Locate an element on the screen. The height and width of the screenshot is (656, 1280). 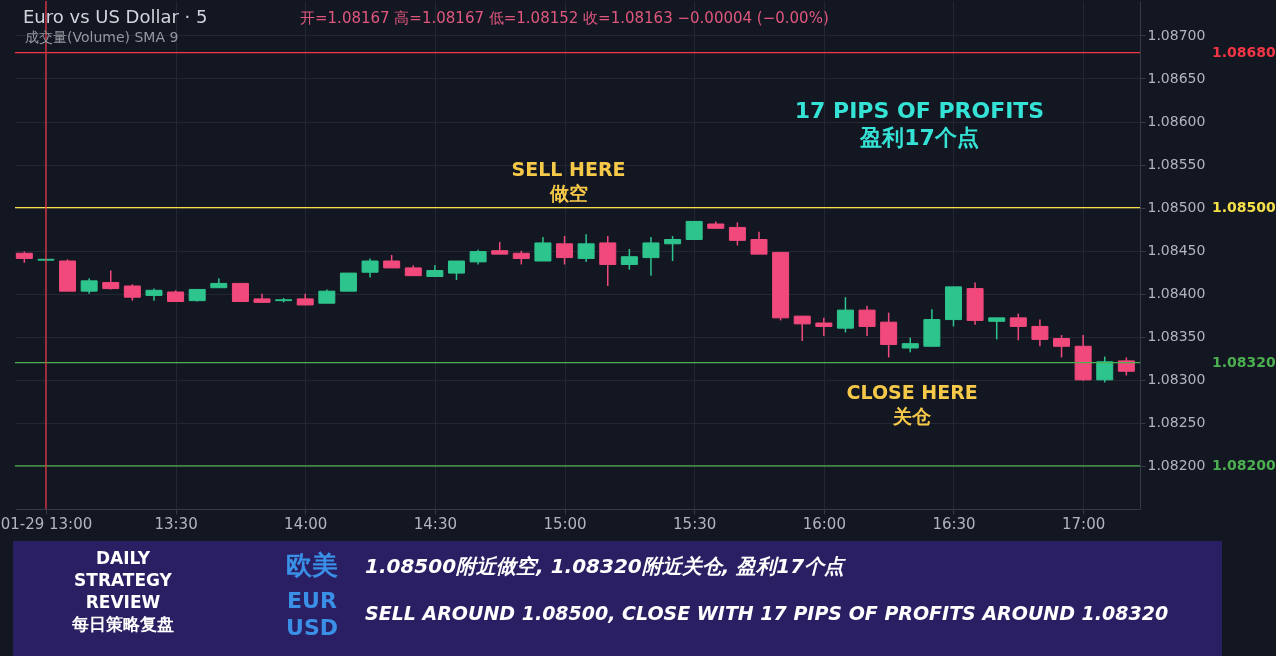
x-tick-label: 14:30 is located at coordinates (435, 523).